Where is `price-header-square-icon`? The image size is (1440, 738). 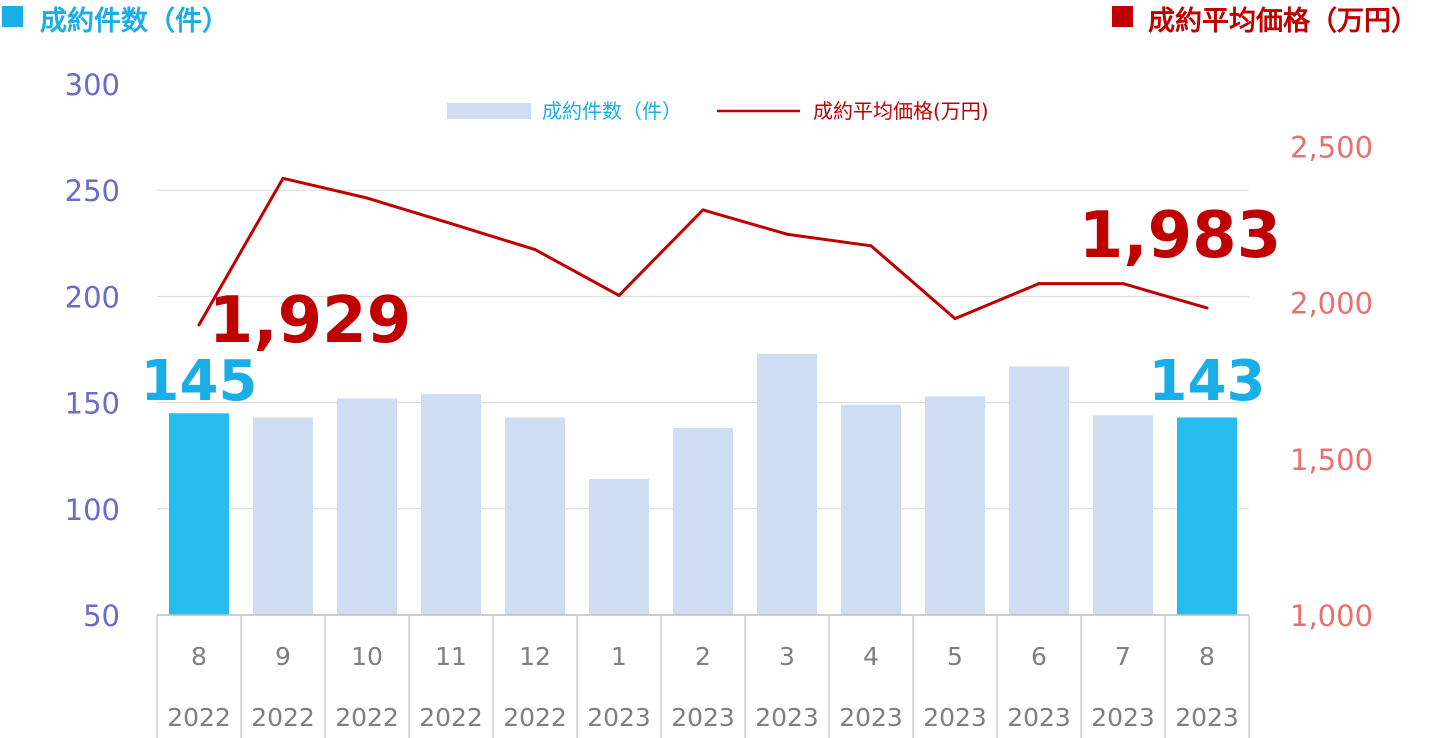 price-header-square-icon is located at coordinates (1122, 16).